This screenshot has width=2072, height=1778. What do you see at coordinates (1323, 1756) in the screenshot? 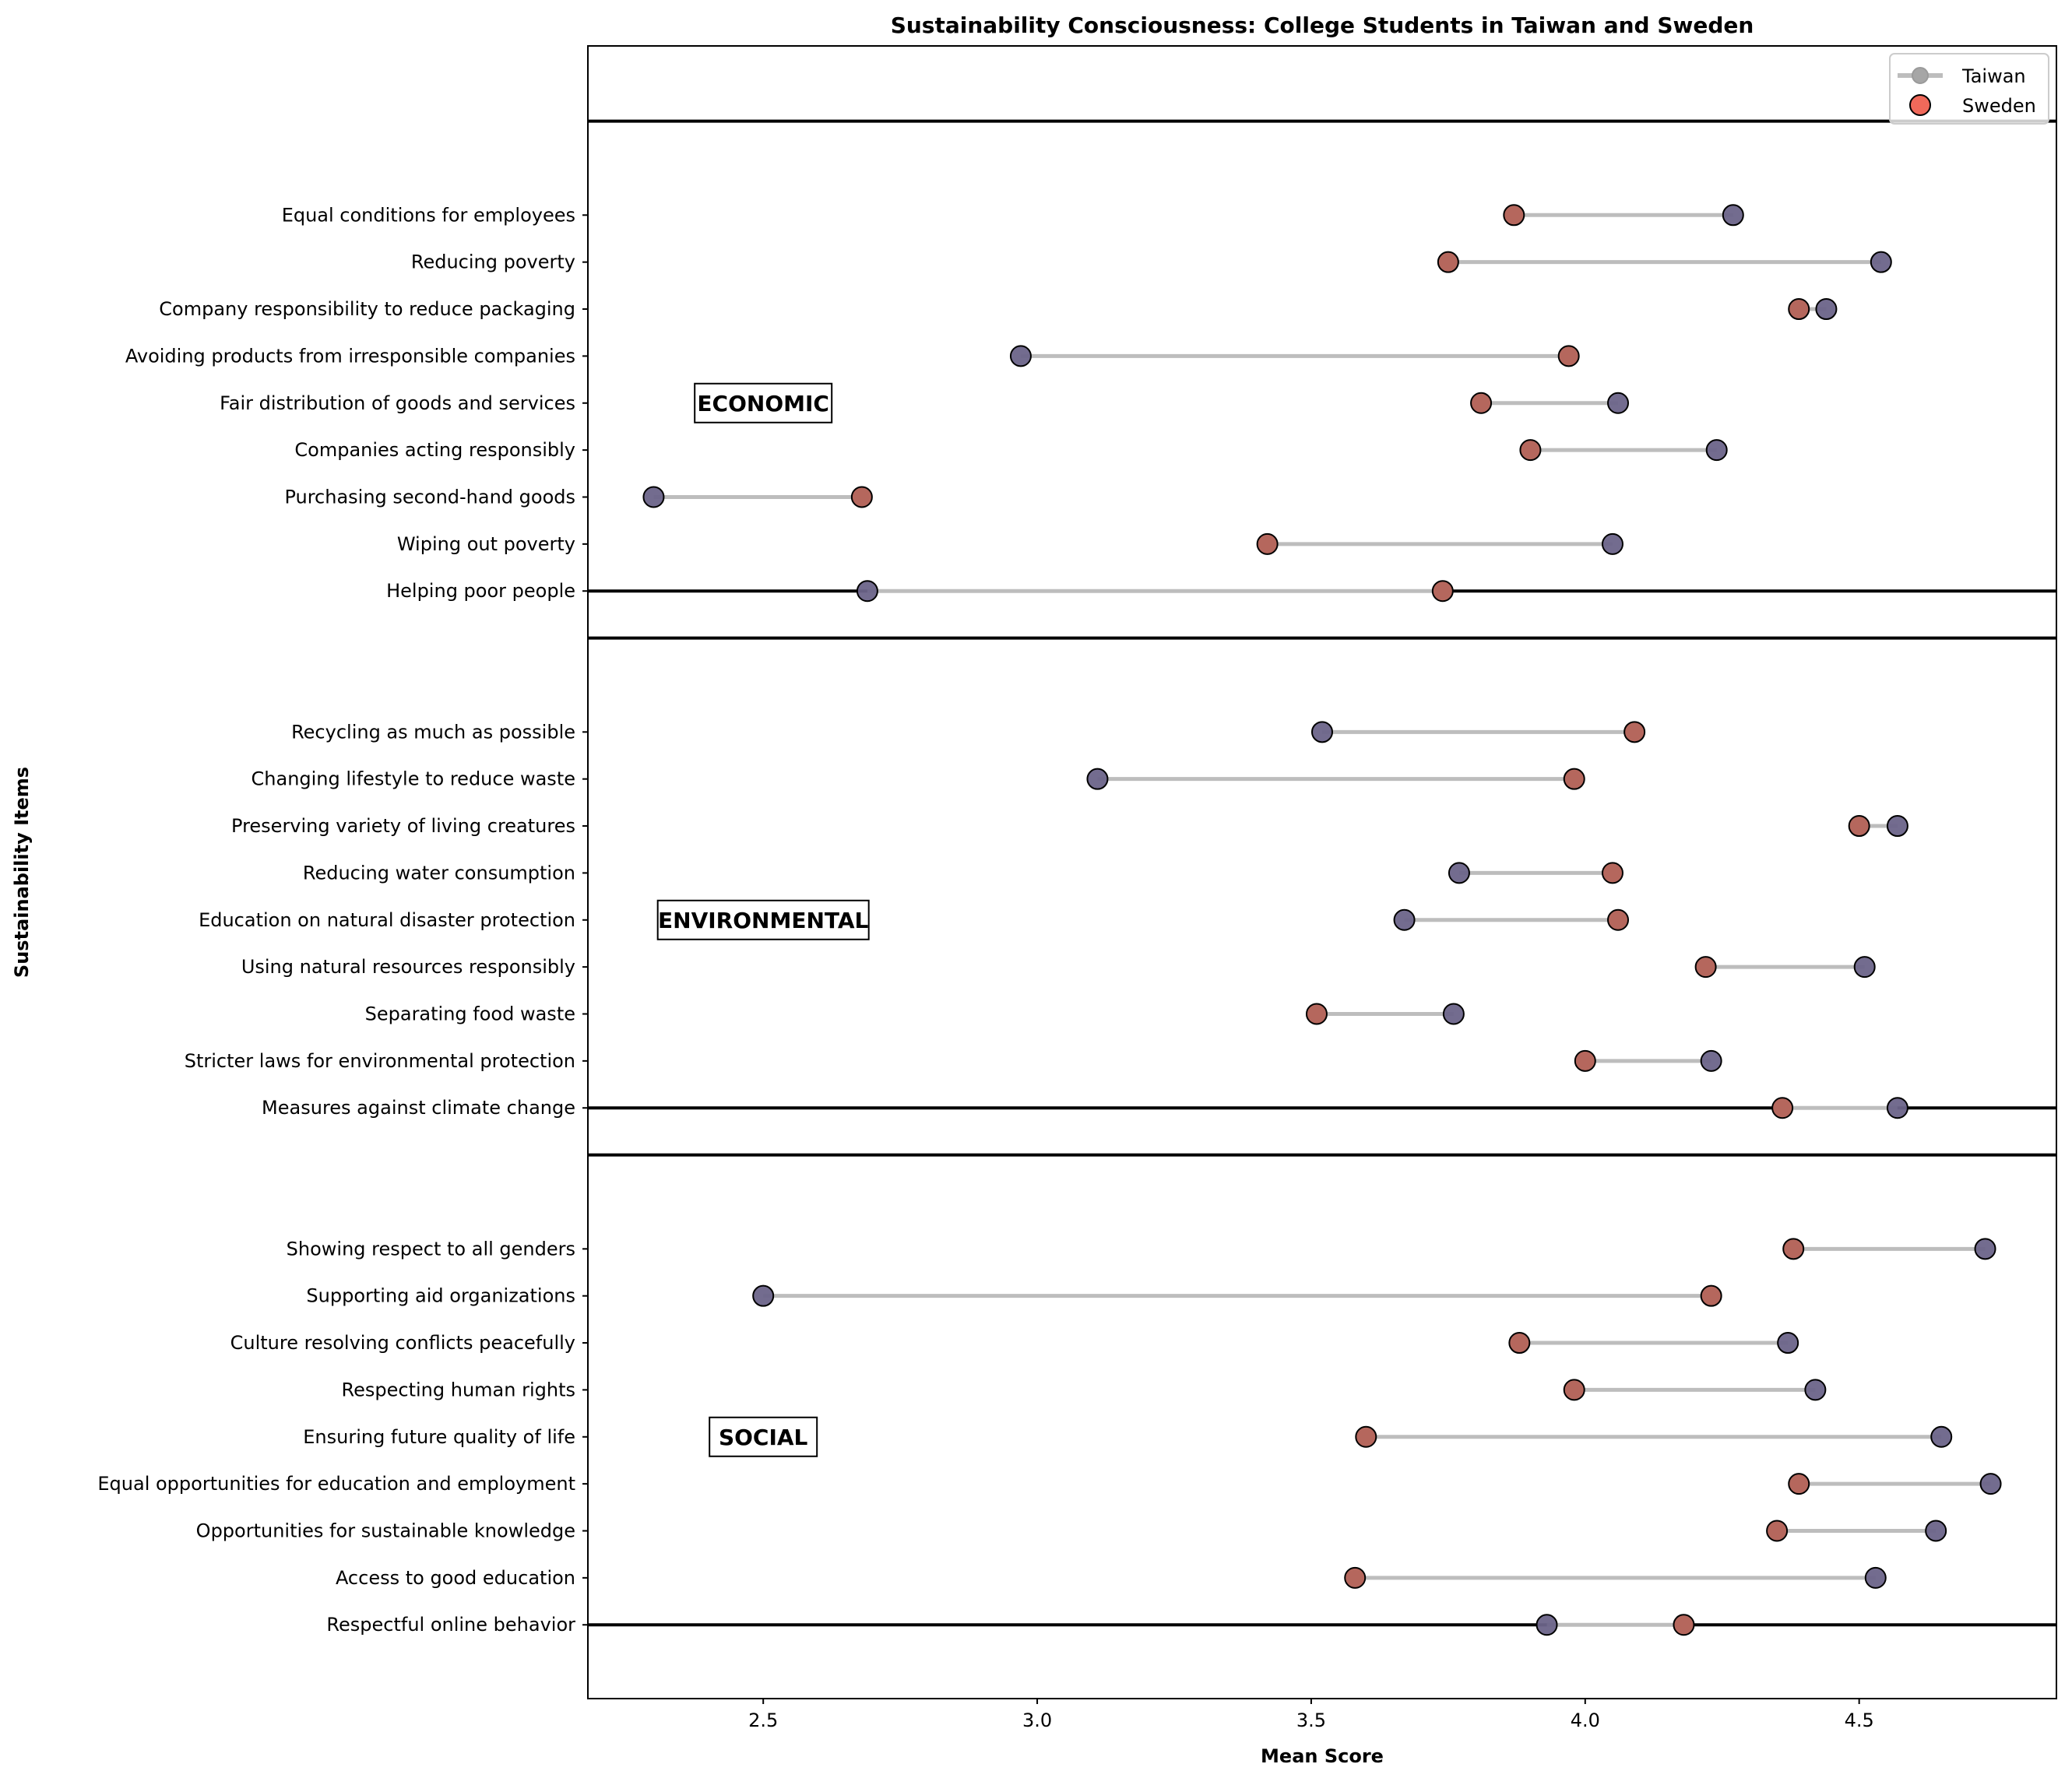
I see `x-axis-label: Mean Score` at bounding box center [1323, 1756].